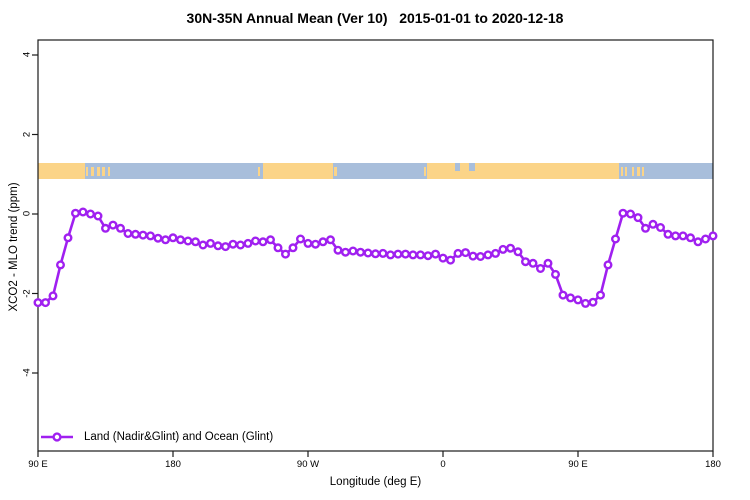 The height and width of the screenshot is (500, 750). I want to click on x-tick-label: 180, so click(173, 464).